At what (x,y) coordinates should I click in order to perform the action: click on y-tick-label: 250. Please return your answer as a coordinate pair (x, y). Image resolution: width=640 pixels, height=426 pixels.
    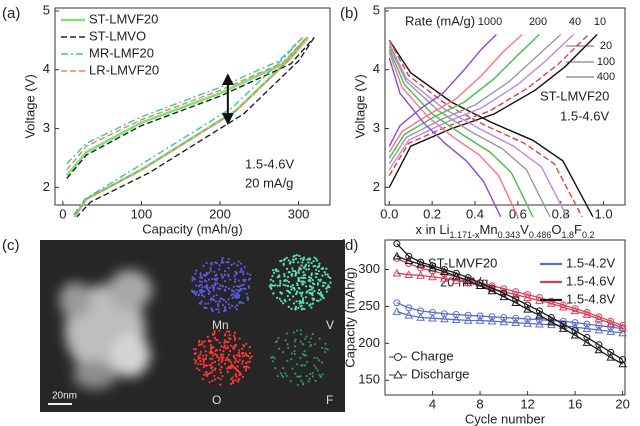
    Looking at the image, I should click on (369, 305).